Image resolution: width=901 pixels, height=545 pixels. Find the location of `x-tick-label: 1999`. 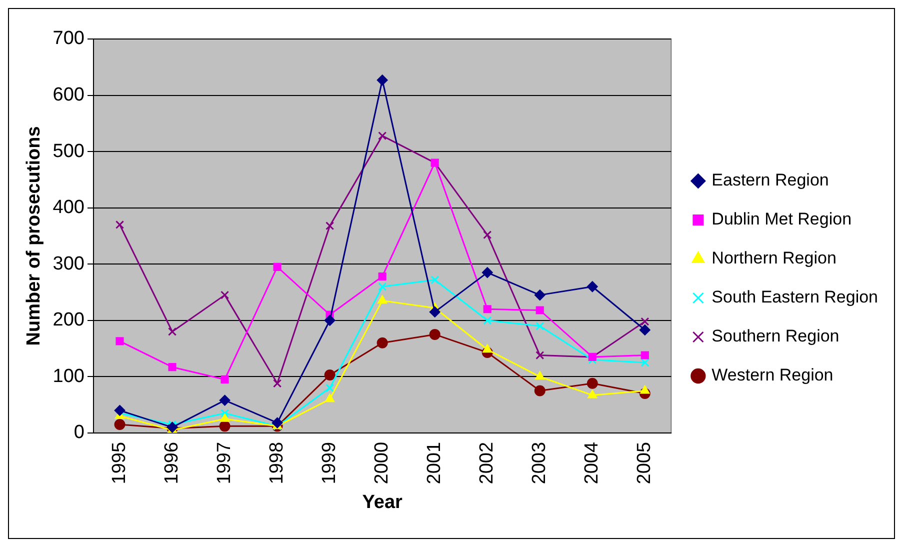

x-tick-label: 1999 is located at coordinates (329, 463).